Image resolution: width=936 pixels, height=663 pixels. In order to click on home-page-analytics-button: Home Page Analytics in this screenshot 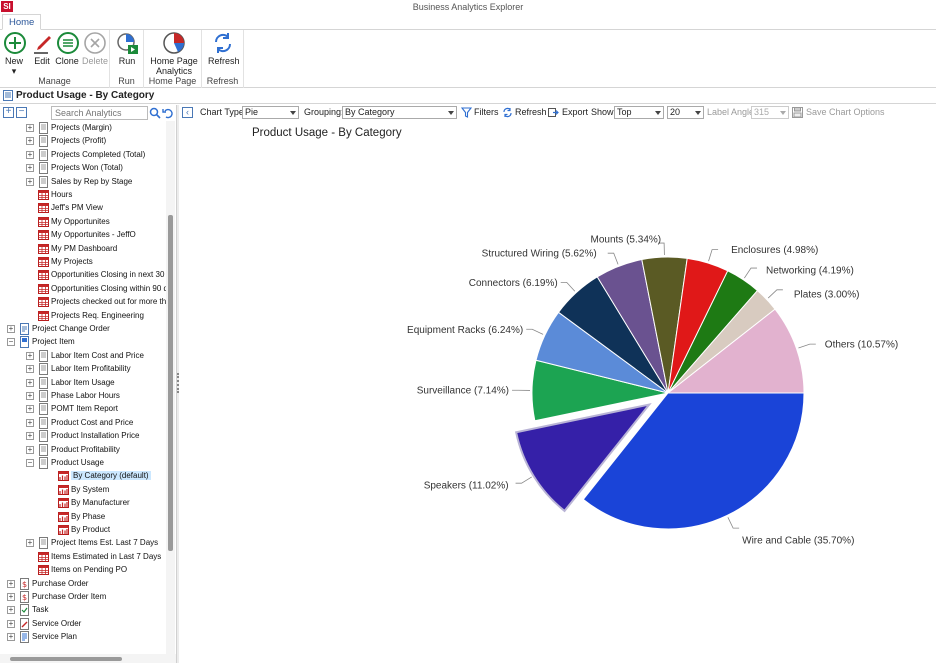, I will do `click(174, 53)`.